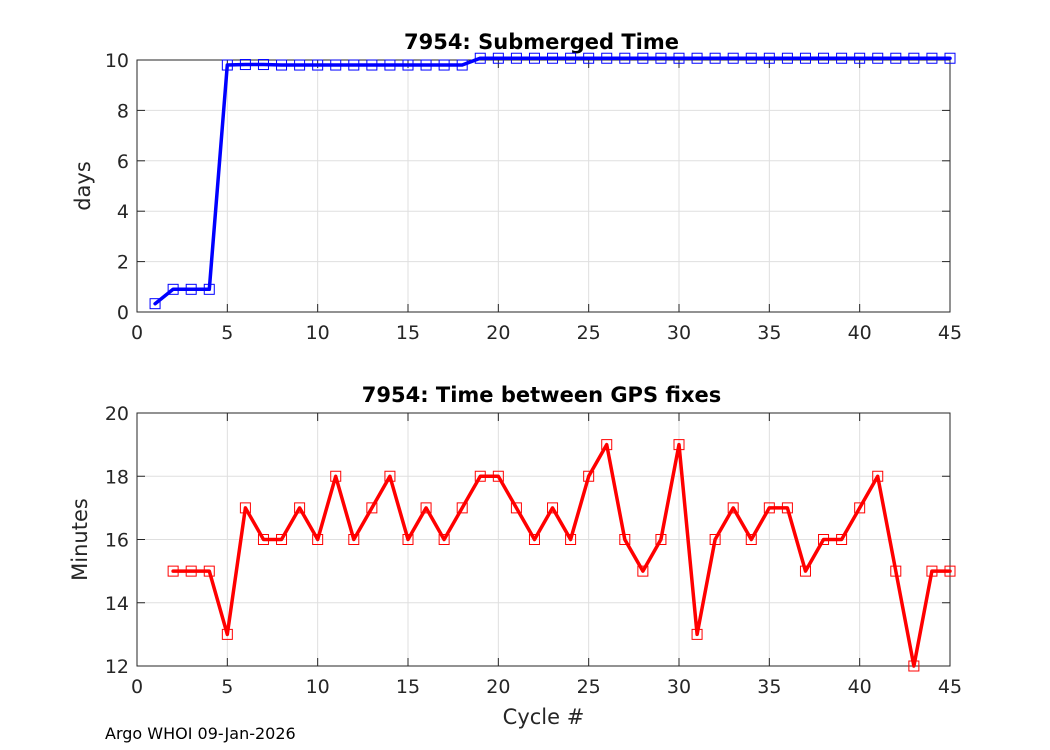 The width and height of the screenshot is (1050, 750). What do you see at coordinates (123, 111) in the screenshot?
I see `y-tick-label: 8` at bounding box center [123, 111].